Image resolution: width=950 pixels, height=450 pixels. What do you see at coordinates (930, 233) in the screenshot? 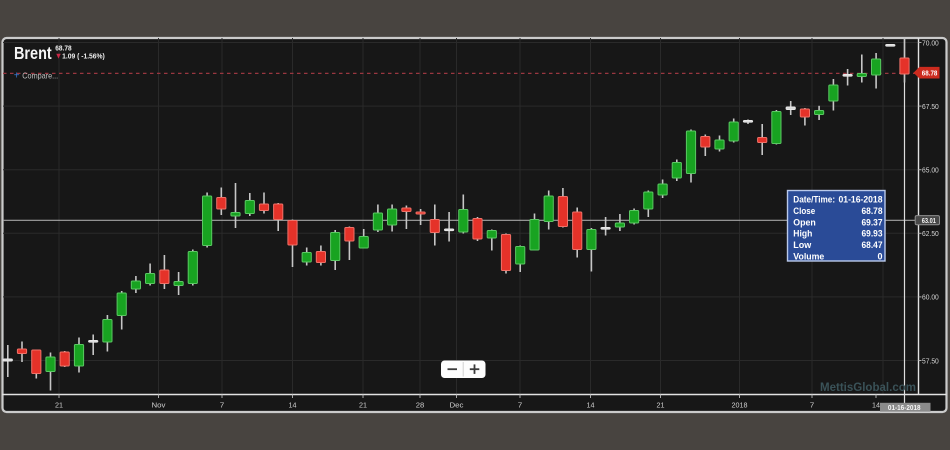
I see `svg-text: 62.50` at bounding box center [930, 233].